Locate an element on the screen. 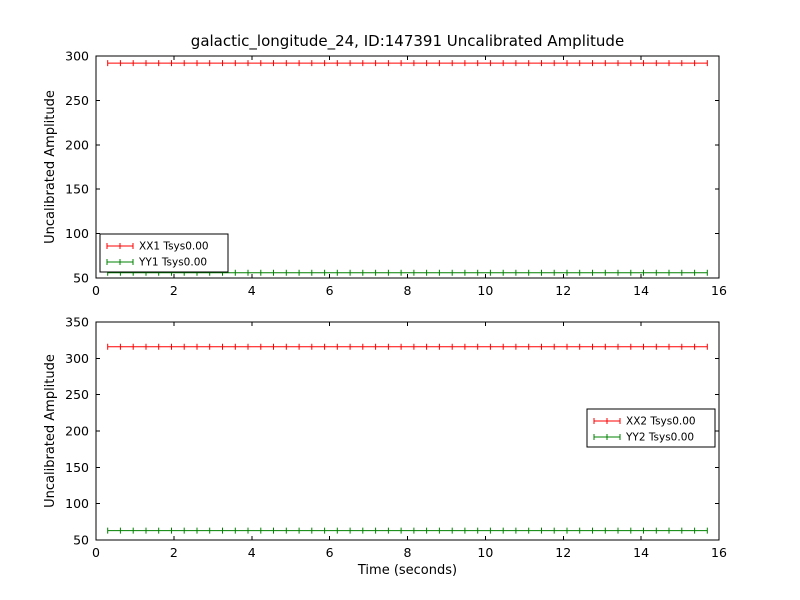 Image resolution: width=800 pixels, height=600 pixels. legend-label: XX1 Tsys0.00 is located at coordinates (174, 247).